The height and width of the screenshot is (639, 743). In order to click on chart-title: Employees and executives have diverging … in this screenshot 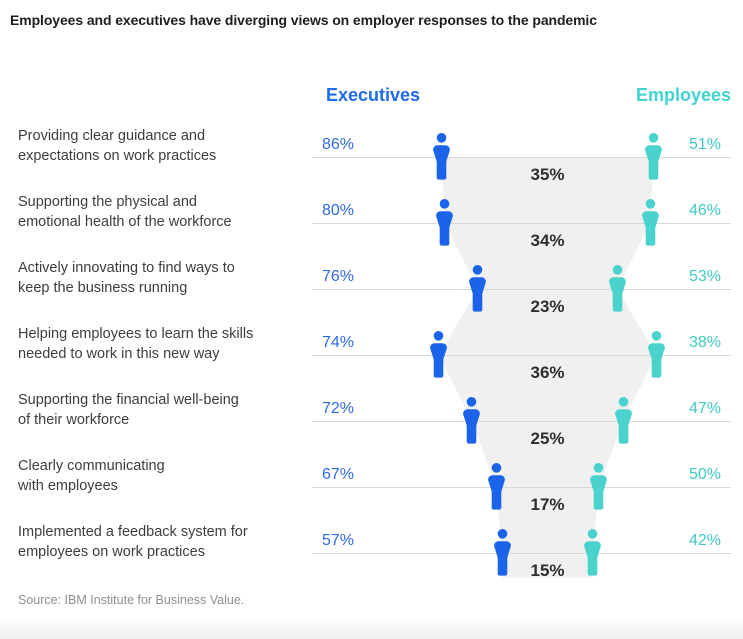, I will do `click(303, 20)`.